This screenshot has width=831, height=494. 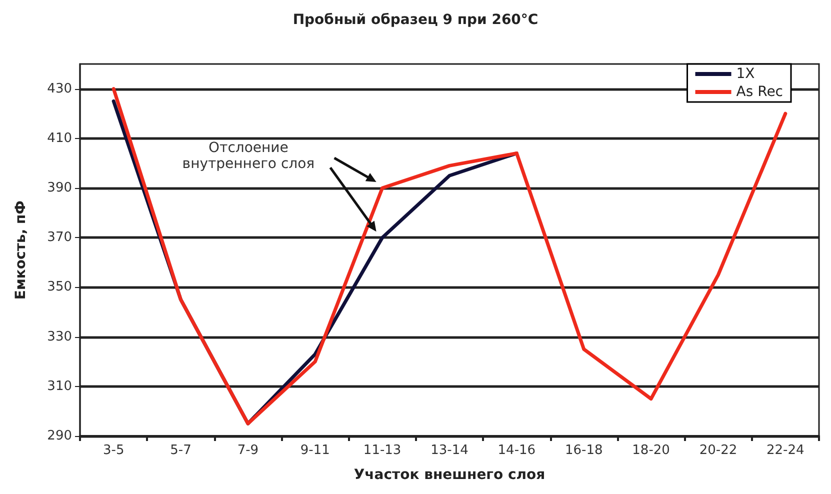 What do you see at coordinates (59, 287) in the screenshot?
I see `y-tick-label: 350` at bounding box center [59, 287].